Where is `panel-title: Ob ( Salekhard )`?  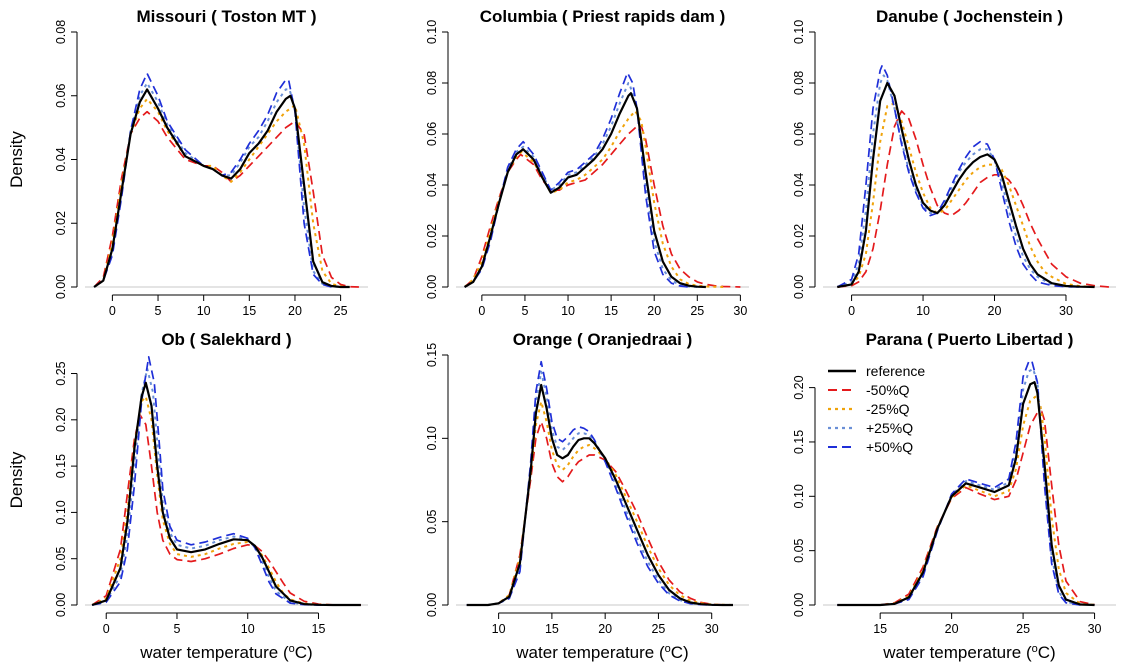
panel-title: Ob ( Salekhard ) is located at coordinates (226, 339).